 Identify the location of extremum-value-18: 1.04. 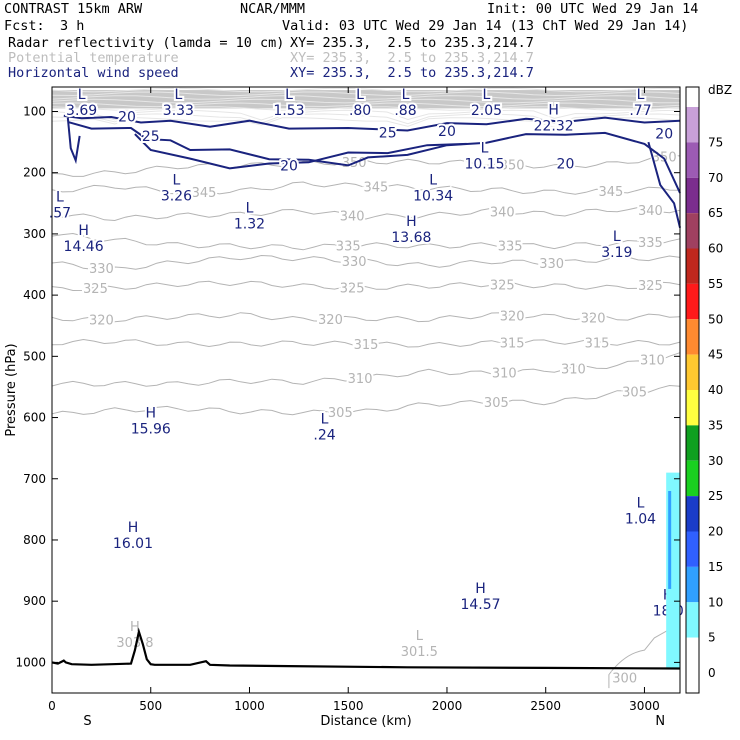
(640, 519).